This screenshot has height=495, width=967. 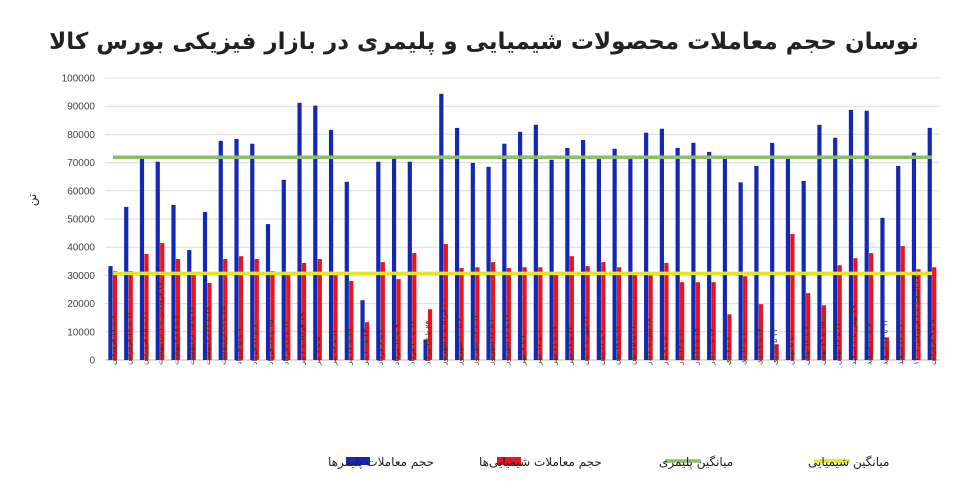 What do you see at coordinates (522, 350) in the screenshot?
I see `x-tick-label: ۳ تا ۷ مهر` at bounding box center [522, 350].